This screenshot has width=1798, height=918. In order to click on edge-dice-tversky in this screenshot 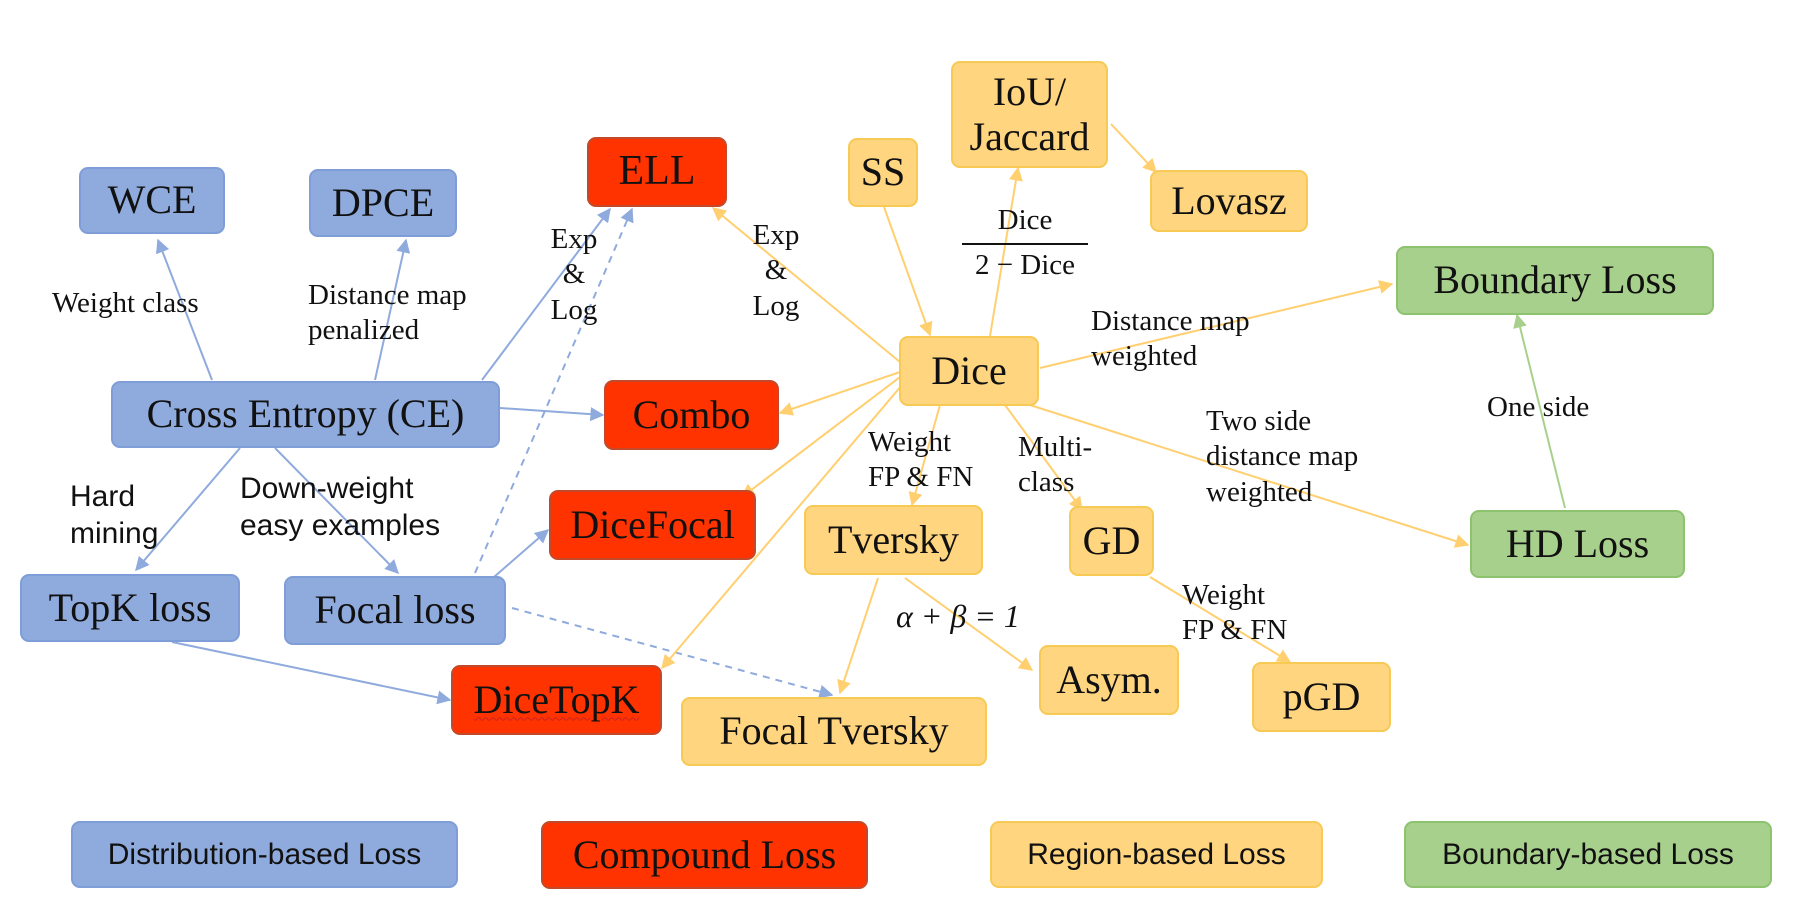, I will do `click(924, 455)`.